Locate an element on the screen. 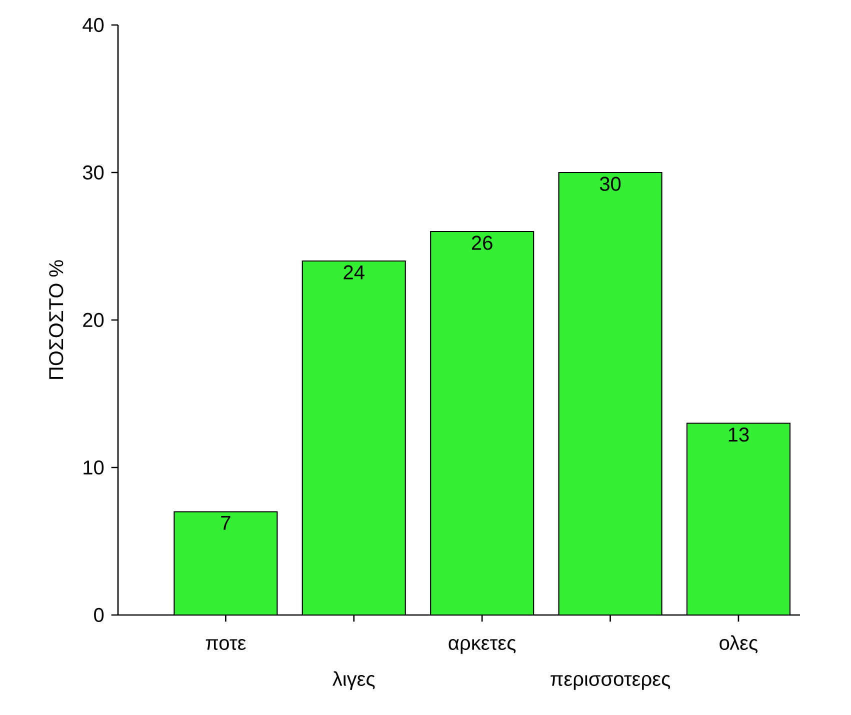 The width and height of the screenshot is (851, 715). data-label: 7 is located at coordinates (225, 523).